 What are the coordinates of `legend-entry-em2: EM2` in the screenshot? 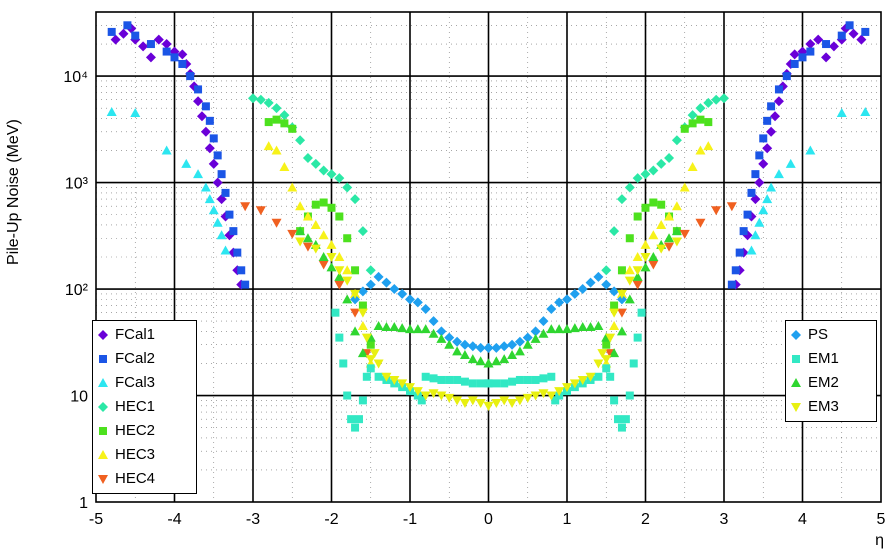 It's located at (831, 383).